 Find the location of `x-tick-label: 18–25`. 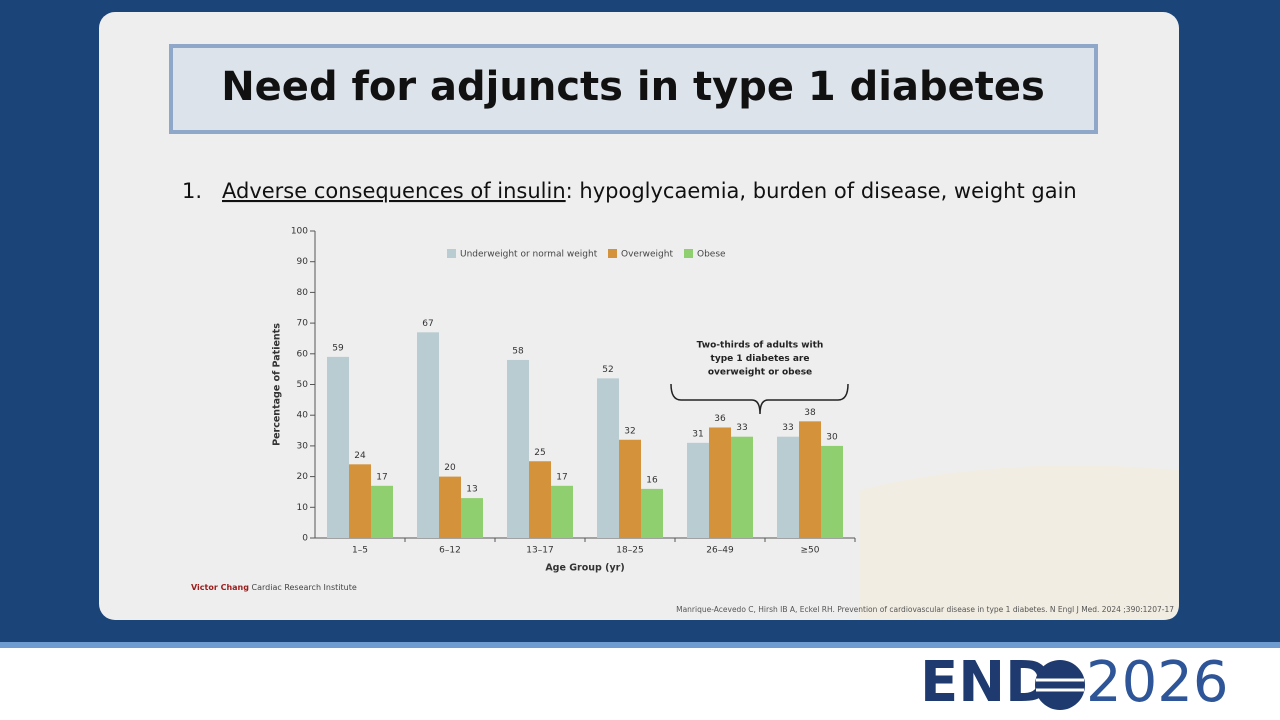

x-tick-label: 18–25 is located at coordinates (629, 551).